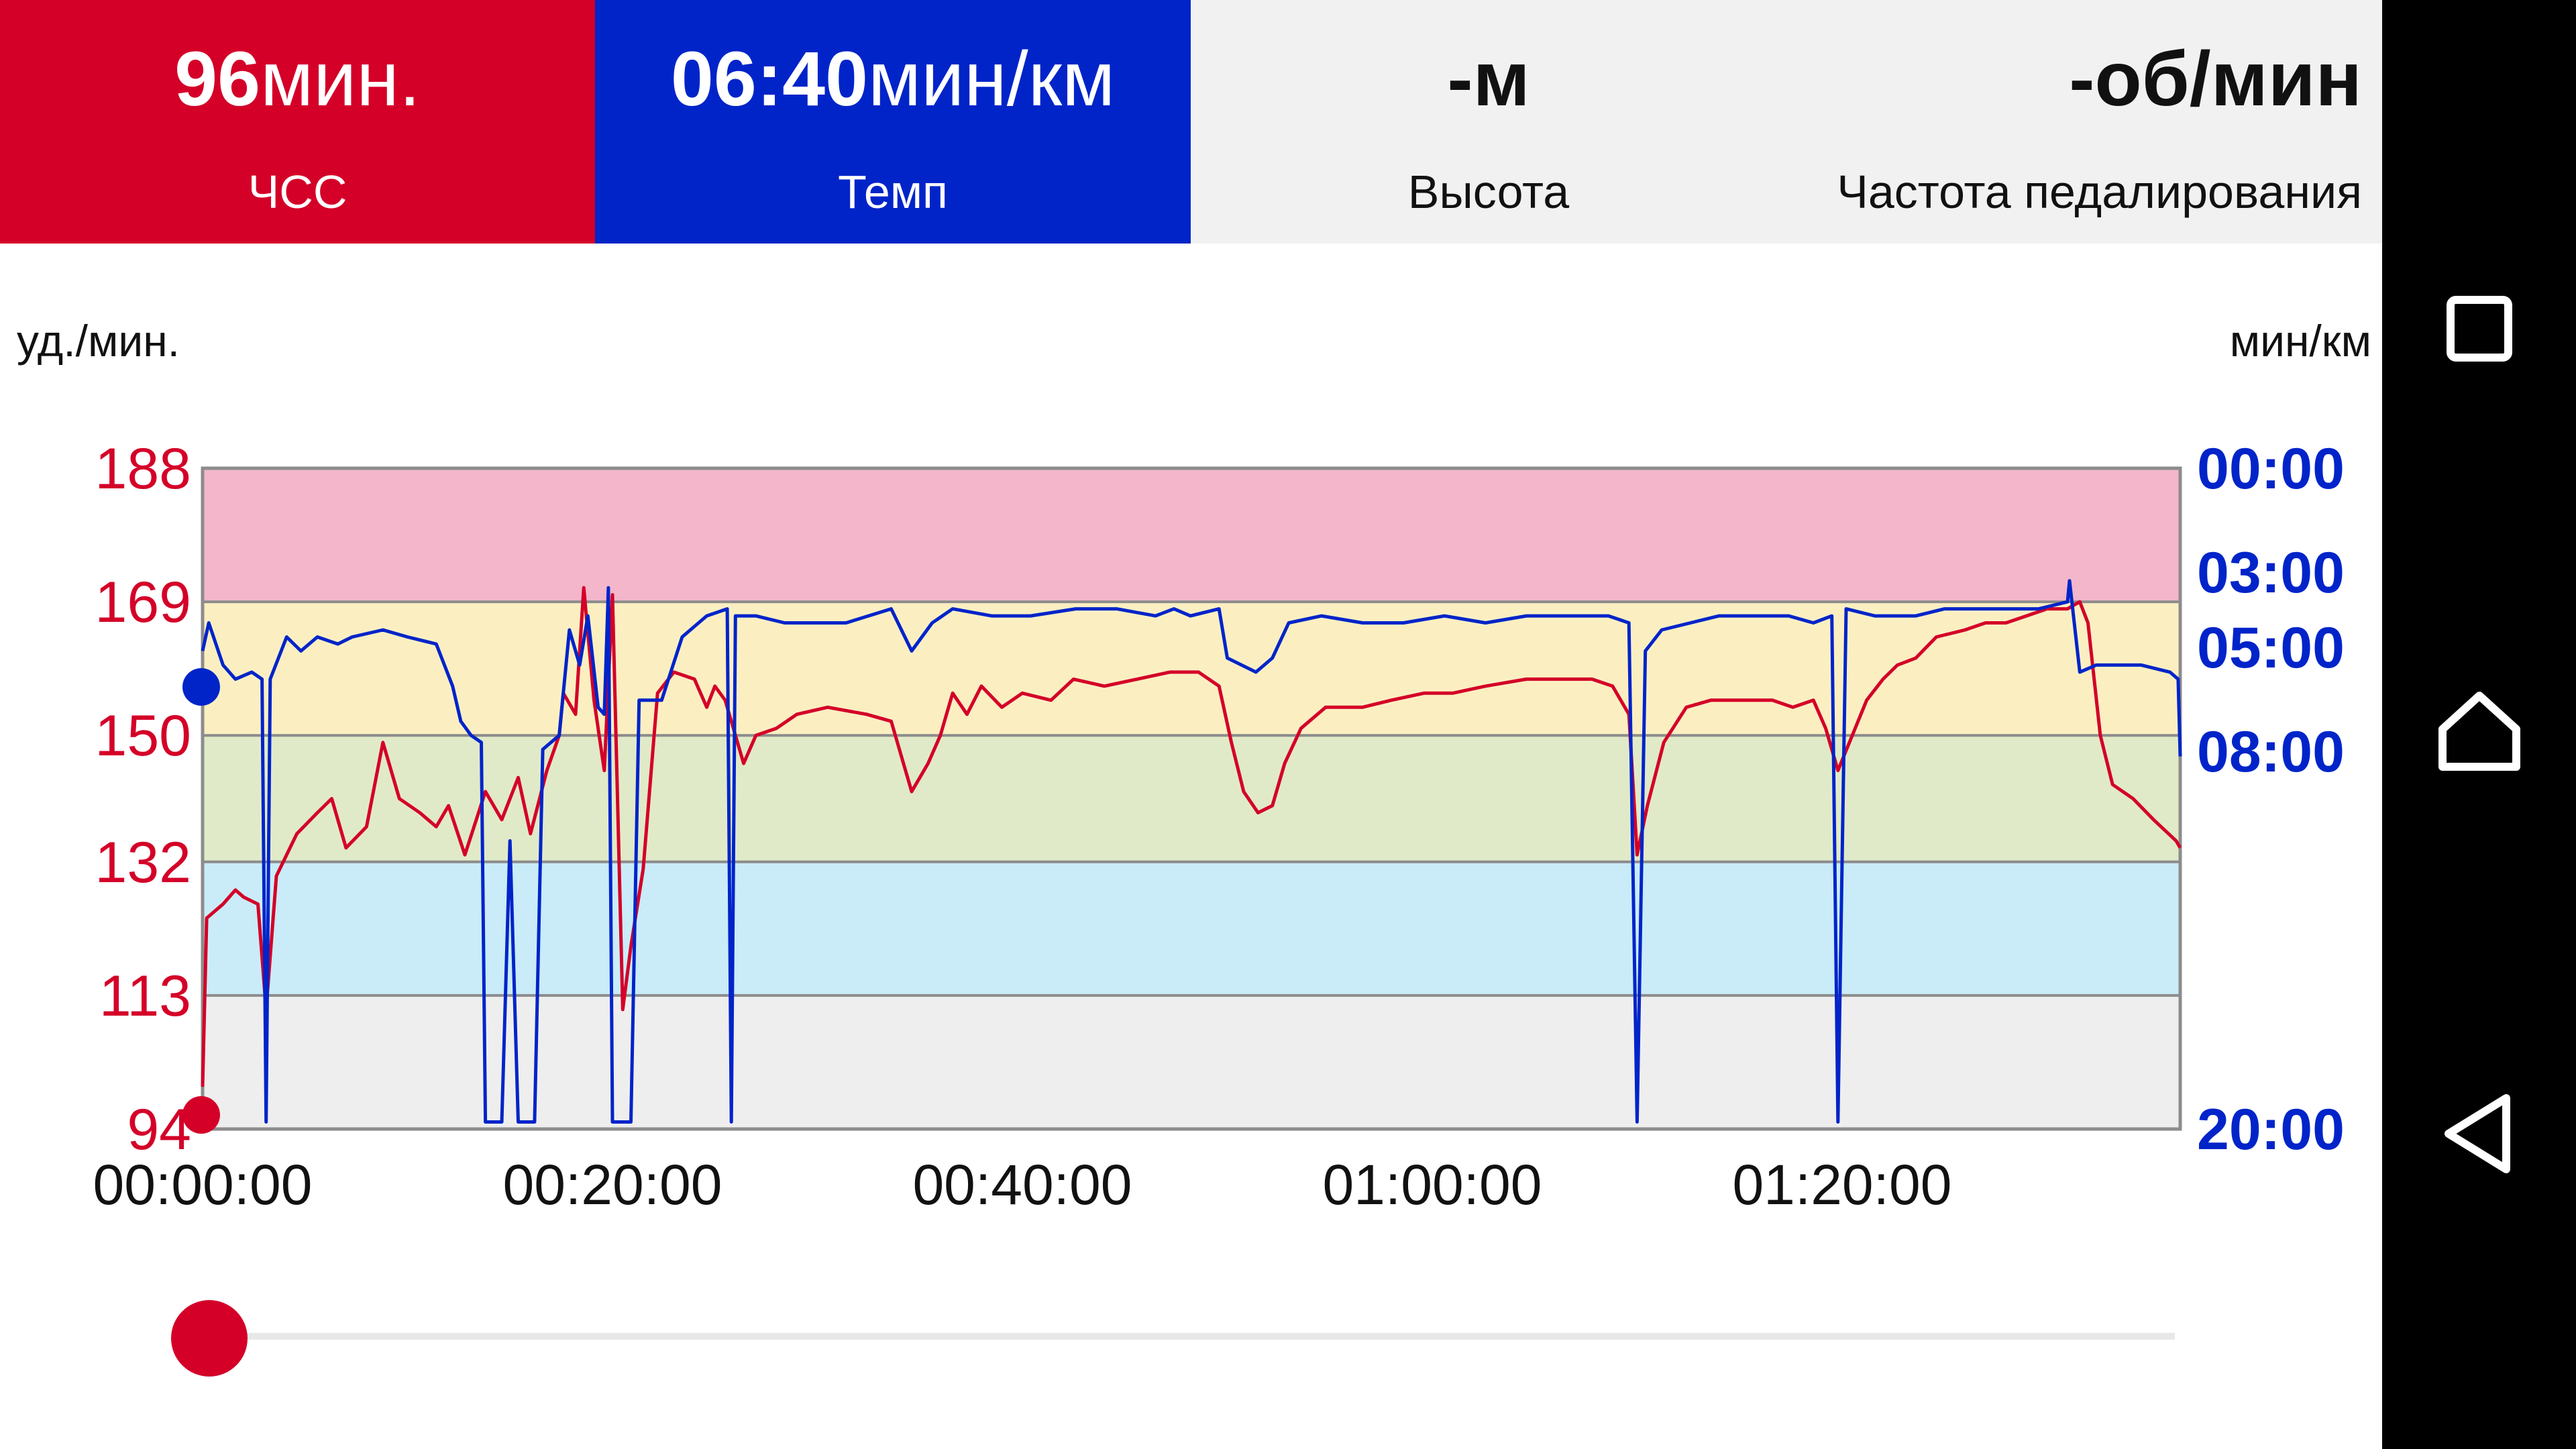 This screenshot has height=1449, width=2576. I want to click on x-axis-ticks: 00:00:00 00:20:00 00:40:00 01:00:00 01:20:00, so click(1022, 1184).